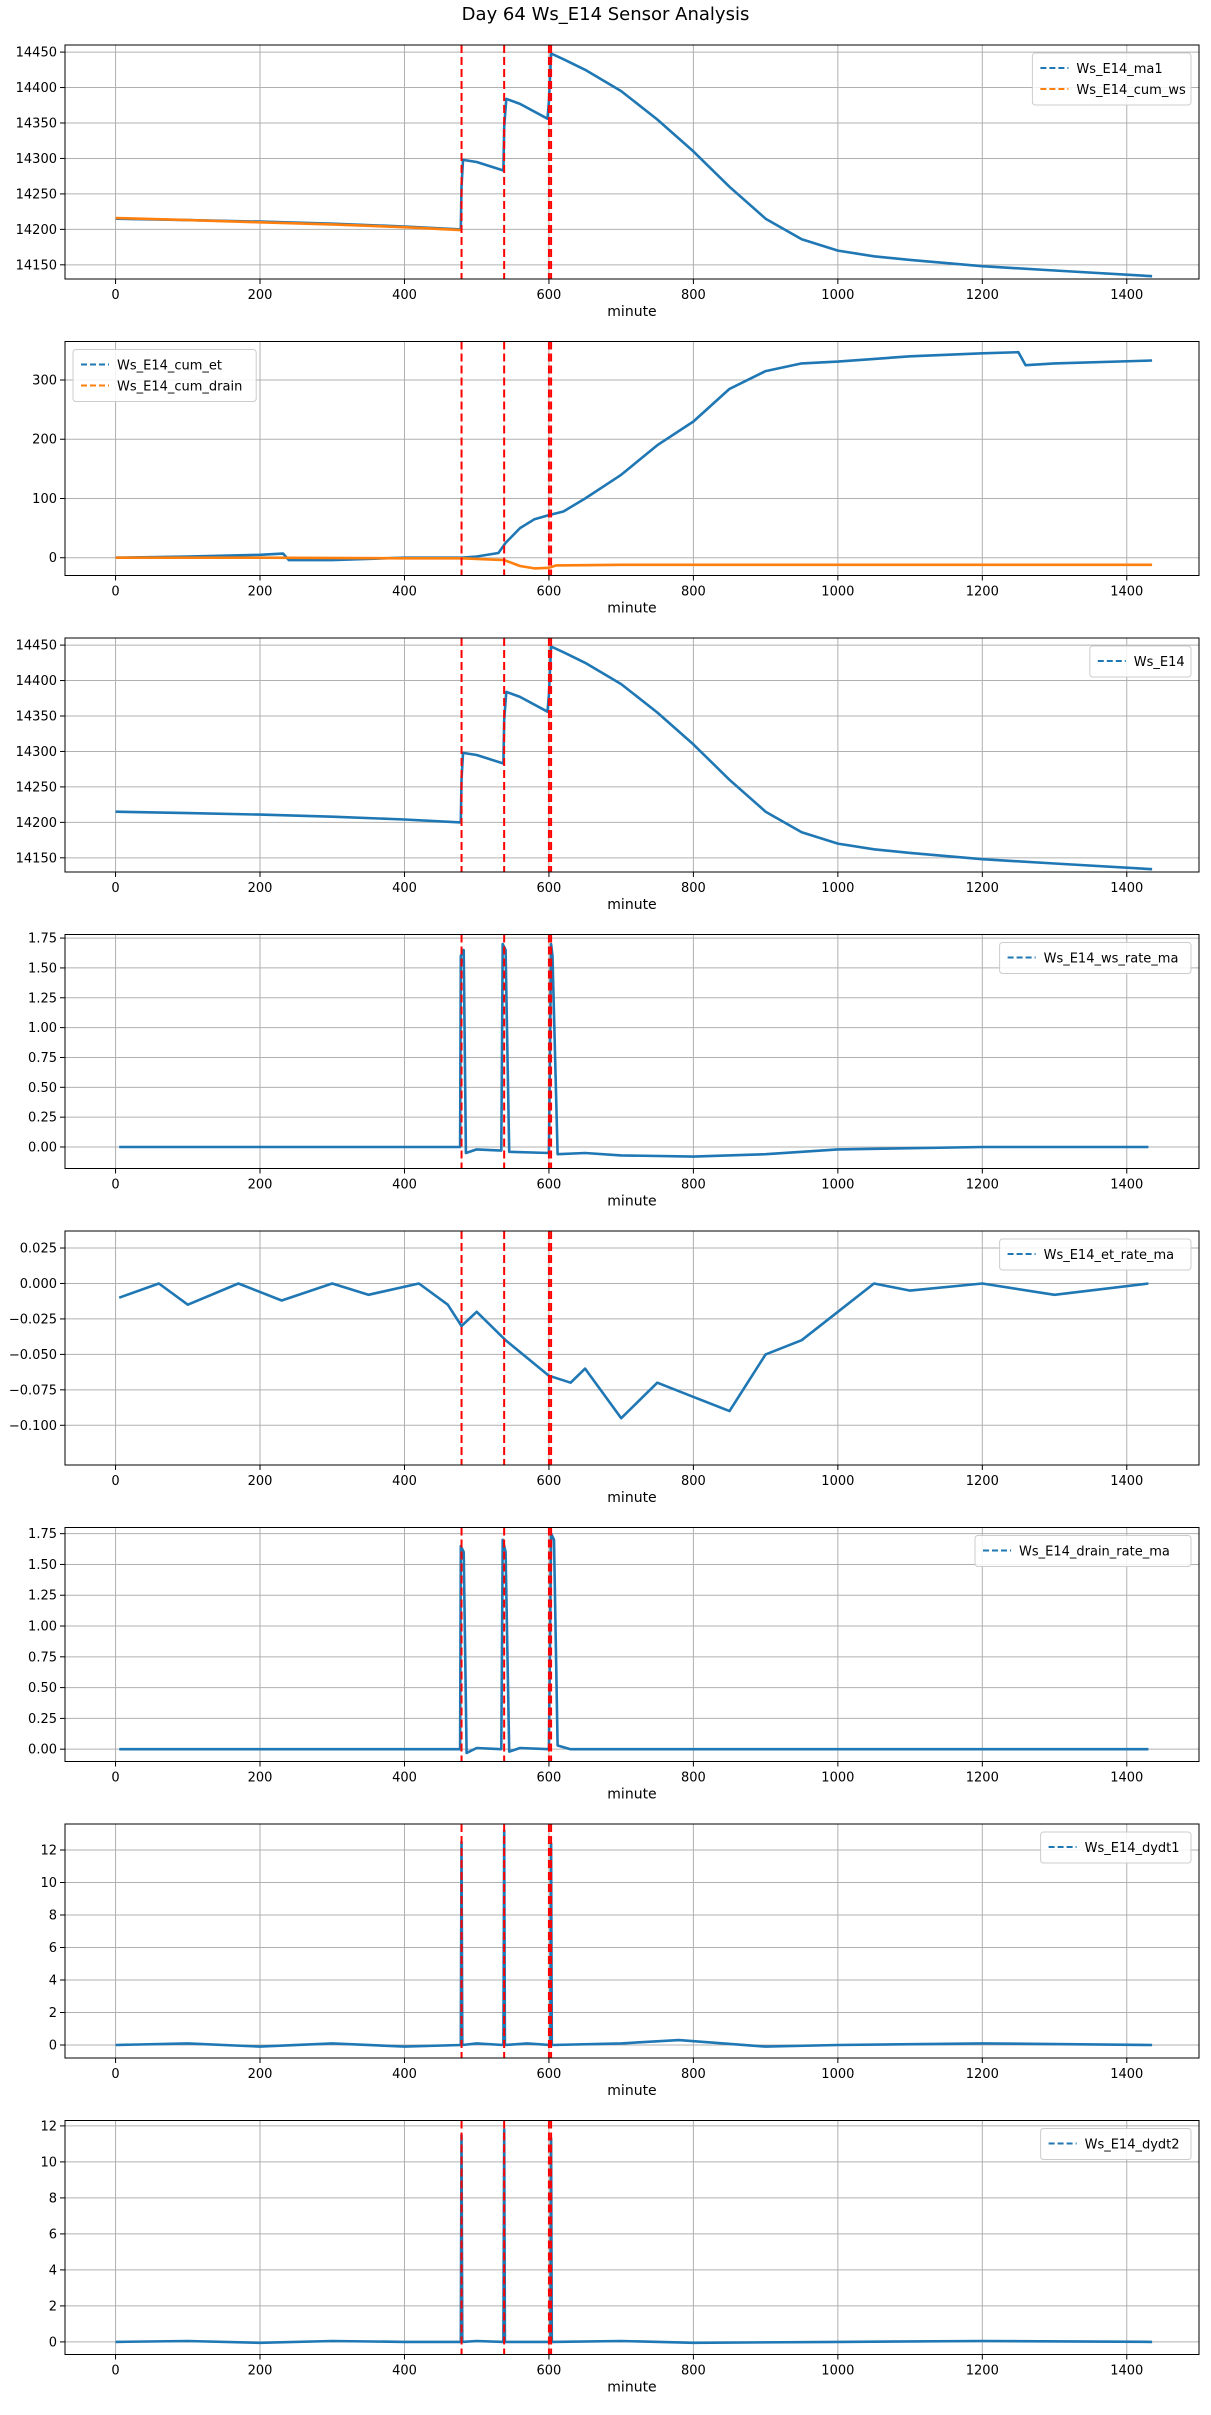 The height and width of the screenshot is (2415, 1211). What do you see at coordinates (1159, 662) in the screenshot?
I see `legend-label: Ws_E14` at bounding box center [1159, 662].